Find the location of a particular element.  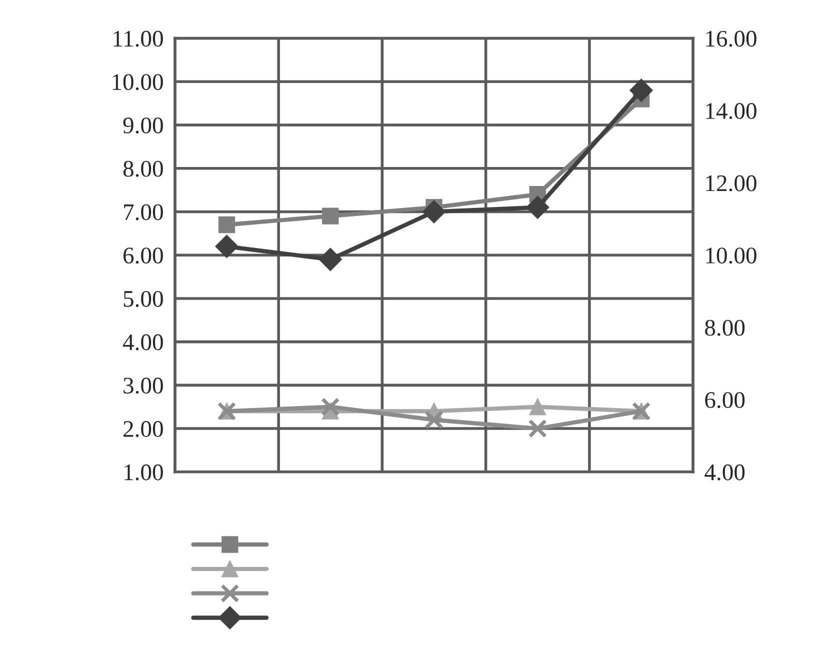

y-tick-label: 11.00 is located at coordinates (138, 38).